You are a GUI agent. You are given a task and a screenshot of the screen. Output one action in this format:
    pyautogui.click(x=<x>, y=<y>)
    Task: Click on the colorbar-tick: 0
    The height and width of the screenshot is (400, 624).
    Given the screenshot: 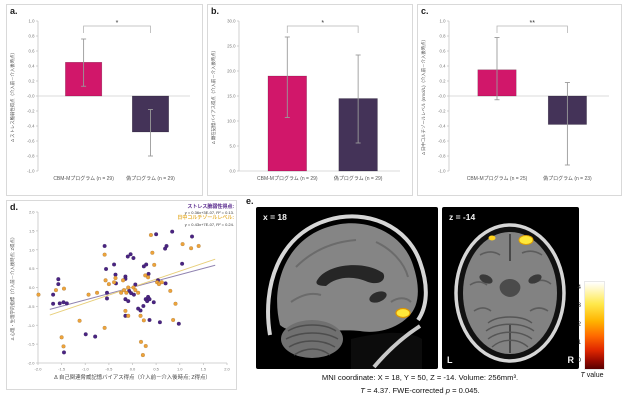 What is the action you would take?
    pyautogui.click(x=579, y=360)
    